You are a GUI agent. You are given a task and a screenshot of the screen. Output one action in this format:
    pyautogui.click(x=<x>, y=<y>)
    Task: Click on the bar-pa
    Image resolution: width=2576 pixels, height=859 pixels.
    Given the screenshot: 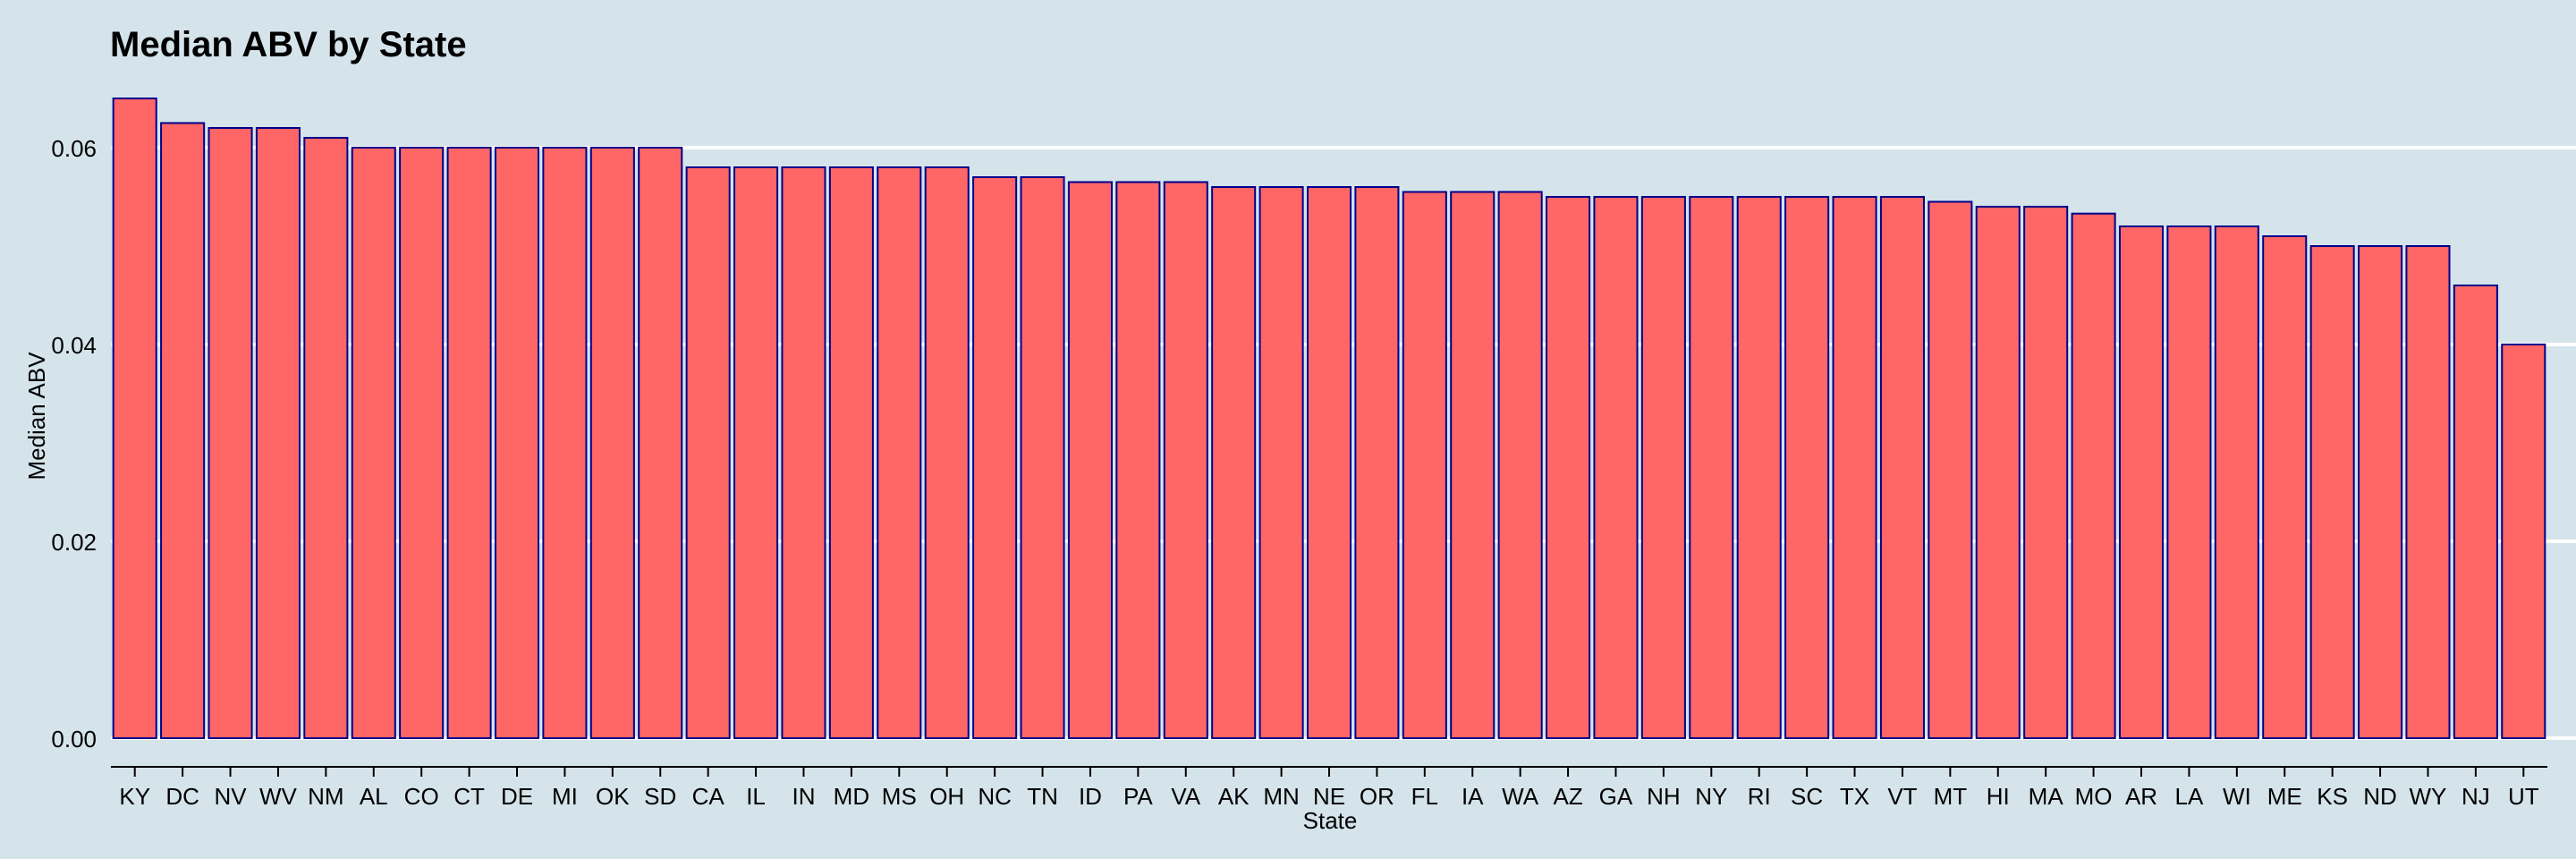 What is the action you would take?
    pyautogui.click(x=1138, y=460)
    